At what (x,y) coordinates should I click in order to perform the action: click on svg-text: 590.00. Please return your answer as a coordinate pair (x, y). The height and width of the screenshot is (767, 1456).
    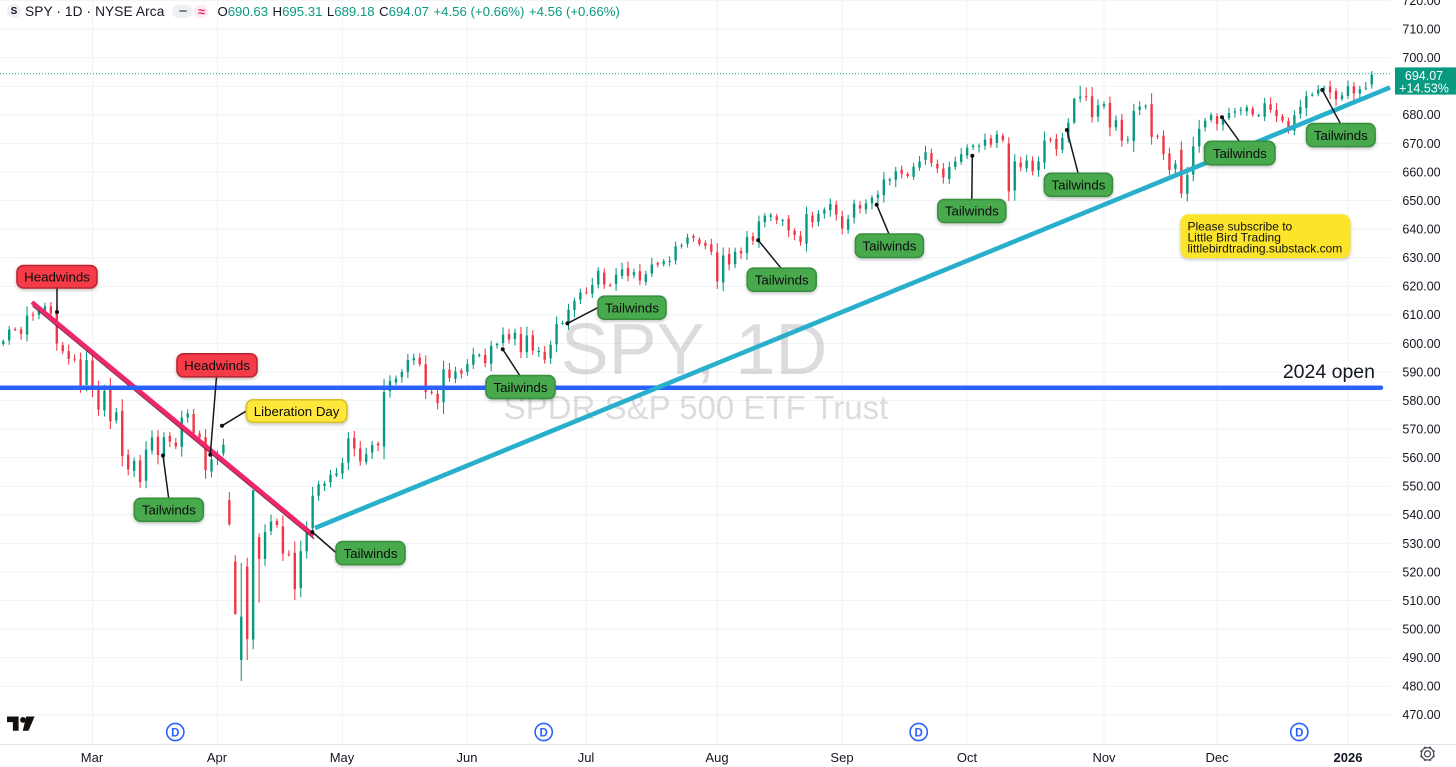
    Looking at the image, I should click on (1421, 372).